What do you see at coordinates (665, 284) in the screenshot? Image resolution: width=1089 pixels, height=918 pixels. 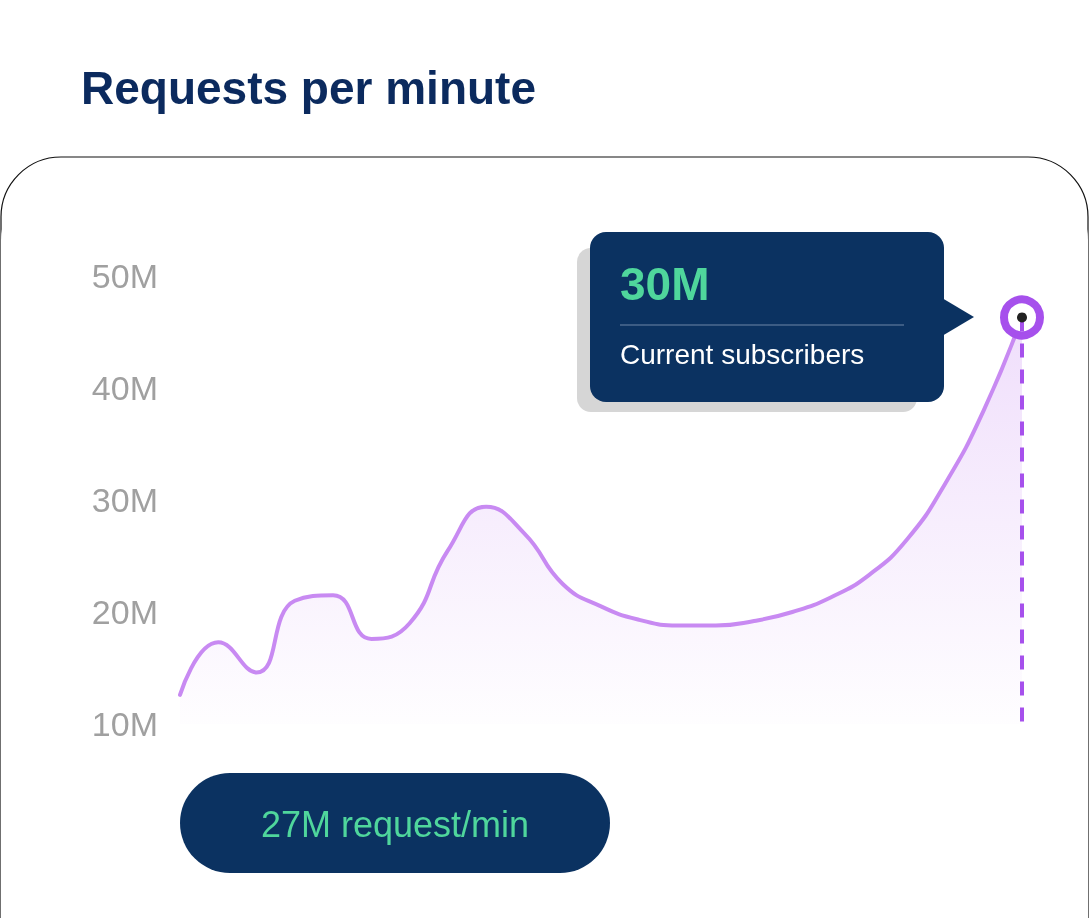 I see `annotation: 30M` at bounding box center [665, 284].